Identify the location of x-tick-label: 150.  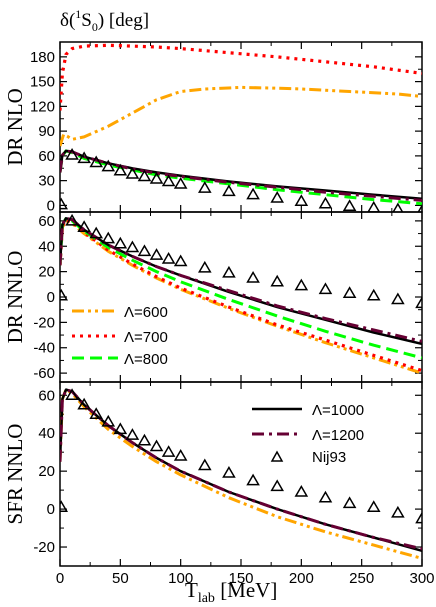
(240, 578).